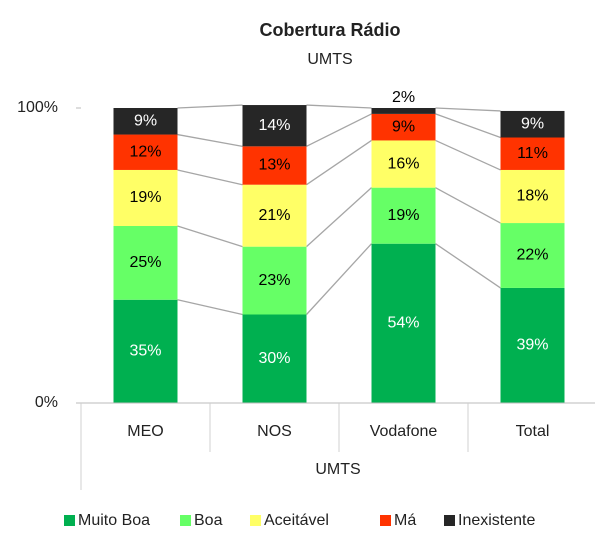  I want to click on data-label: 23%, so click(274, 280).